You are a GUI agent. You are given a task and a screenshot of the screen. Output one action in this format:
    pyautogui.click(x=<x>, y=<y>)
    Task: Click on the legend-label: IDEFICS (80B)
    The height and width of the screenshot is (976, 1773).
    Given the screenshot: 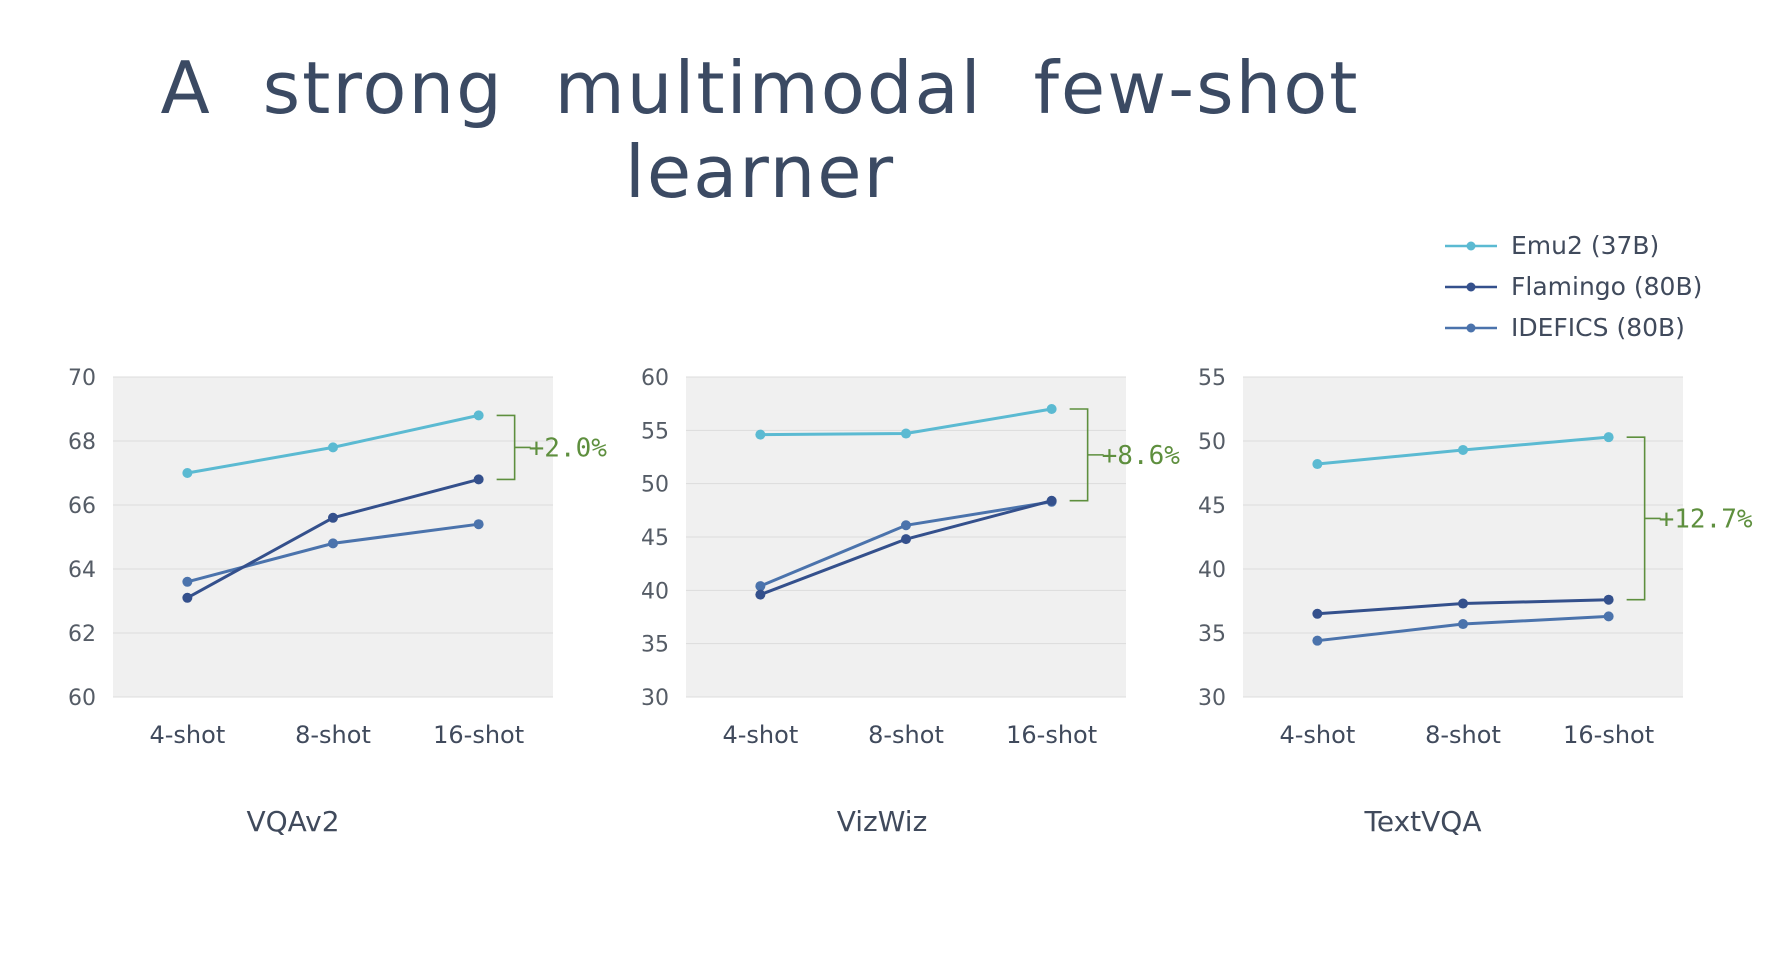 What is the action you would take?
    pyautogui.click(x=1598, y=327)
    